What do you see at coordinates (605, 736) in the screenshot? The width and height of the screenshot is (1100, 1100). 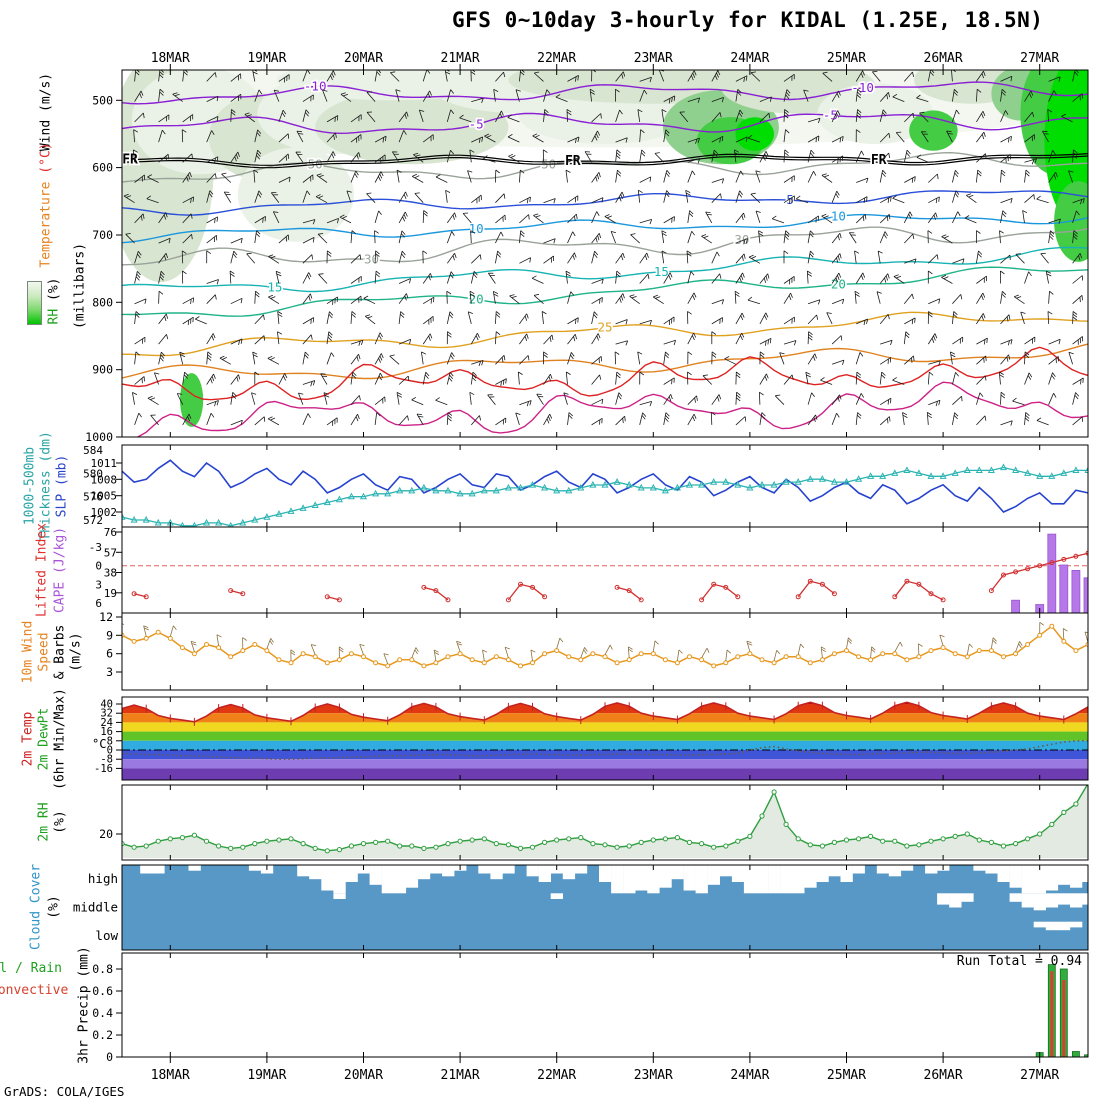 I see `temp-band` at bounding box center [605, 736].